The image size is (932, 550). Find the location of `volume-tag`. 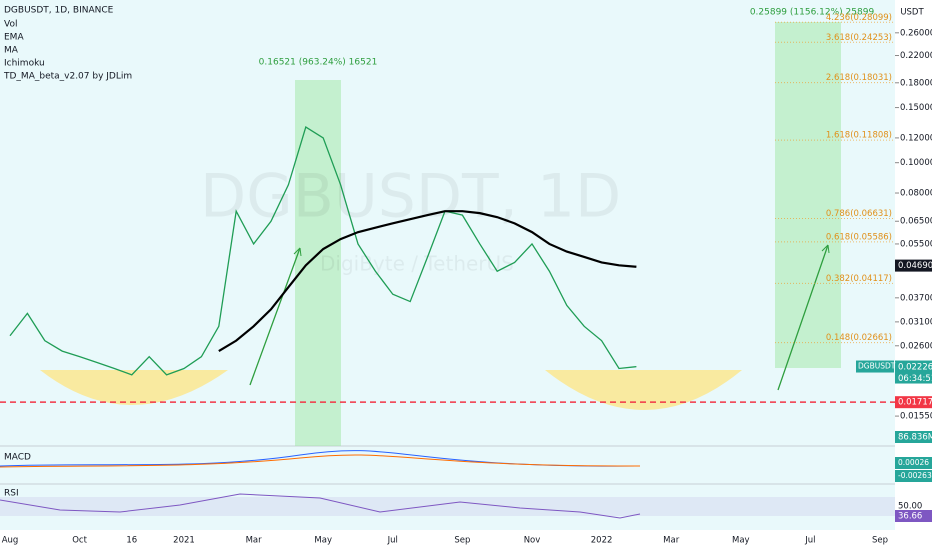

volume-tag is located at coordinates (913, 437).